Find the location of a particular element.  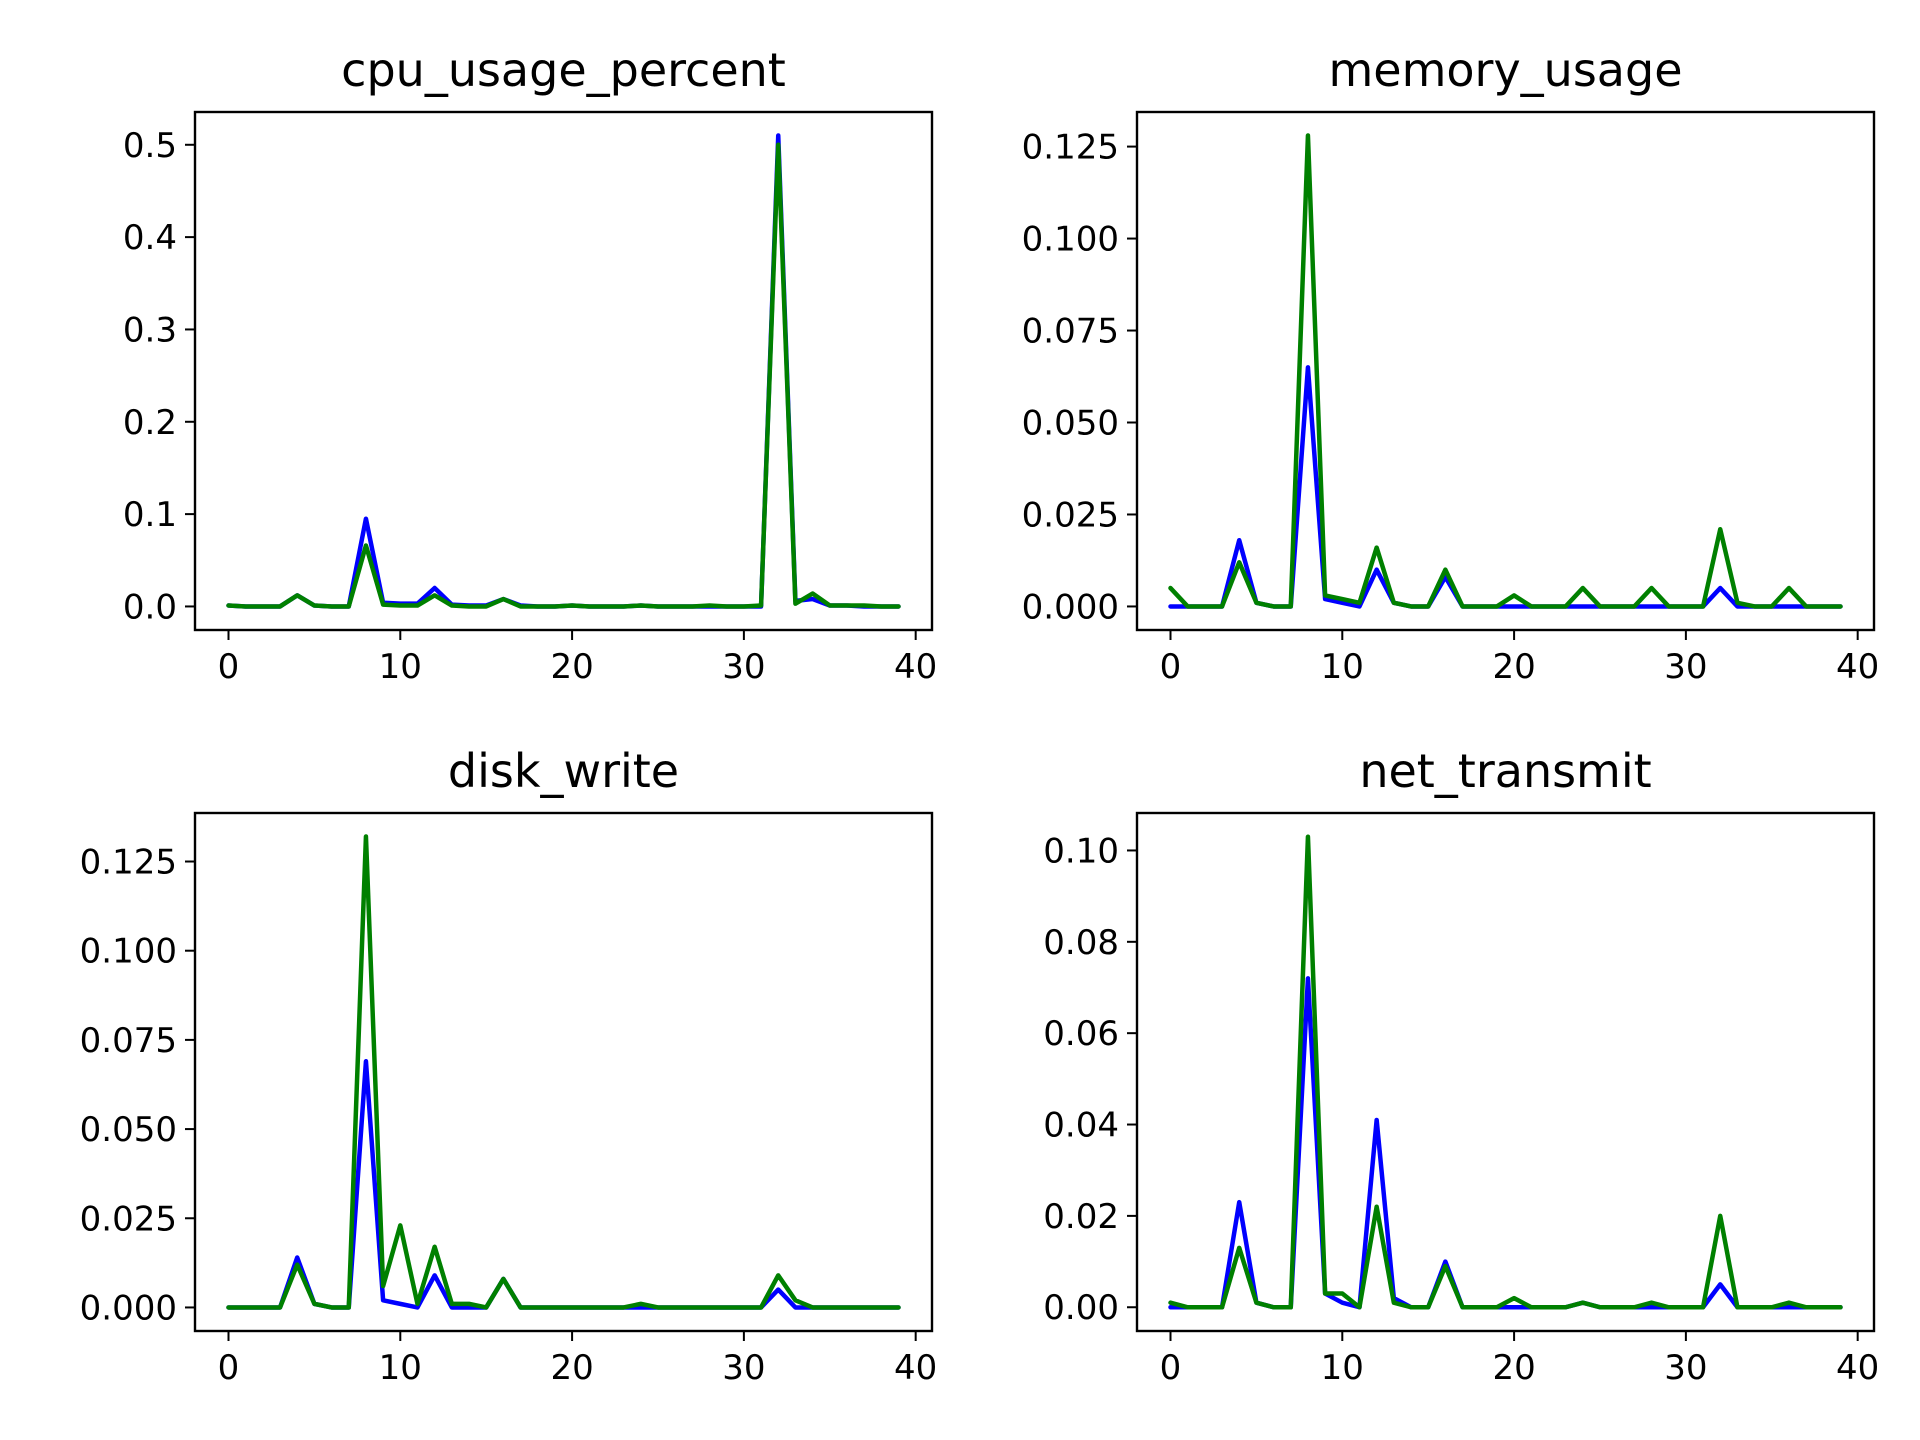

chart-title: disk_write is located at coordinates (563, 771).